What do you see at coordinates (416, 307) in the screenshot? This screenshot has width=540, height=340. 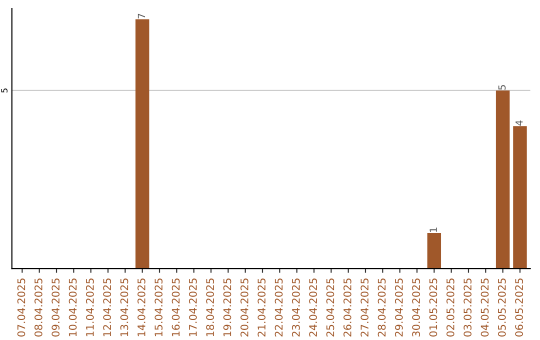 I see `x-tick-label: 30.04.2025` at bounding box center [416, 307].